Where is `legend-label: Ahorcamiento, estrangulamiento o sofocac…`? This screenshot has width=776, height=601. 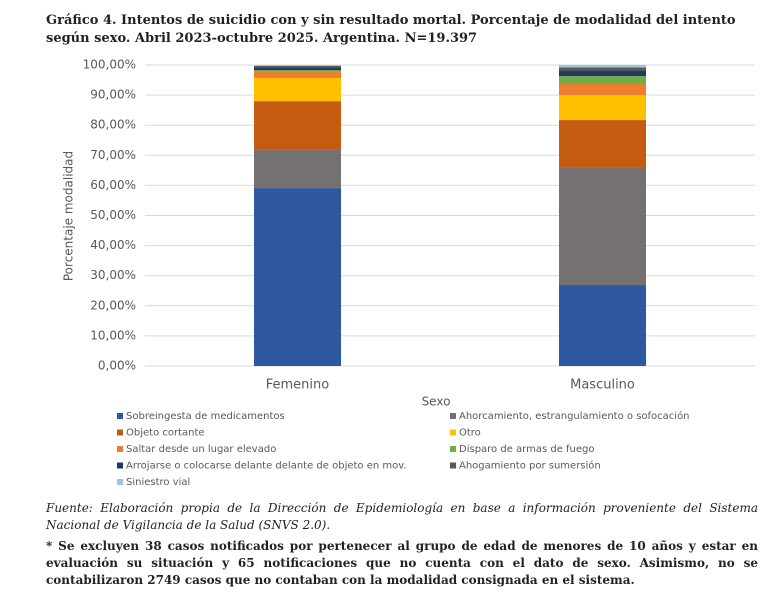
legend-label: Ahorcamiento, estrangulamiento o sofocac… is located at coordinates (574, 416).